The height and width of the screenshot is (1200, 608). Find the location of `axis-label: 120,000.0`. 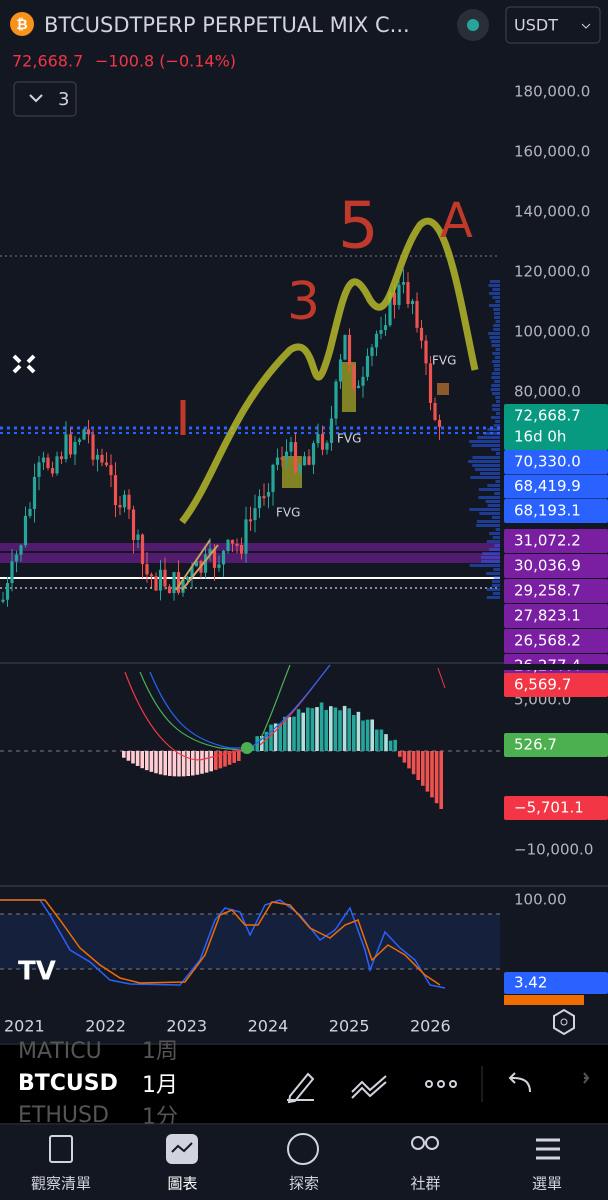

axis-label: 120,000.0 is located at coordinates (552, 272).